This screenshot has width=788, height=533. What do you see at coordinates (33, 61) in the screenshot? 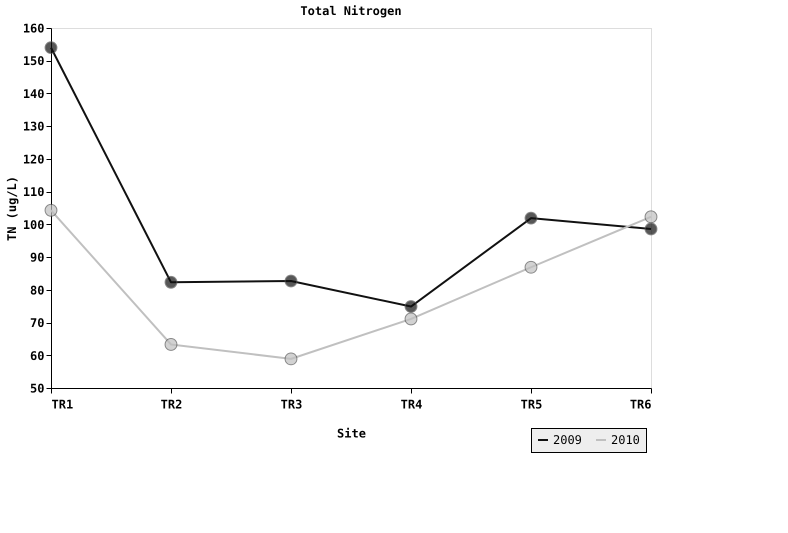
I see `y-tick-label: 150` at bounding box center [33, 61].